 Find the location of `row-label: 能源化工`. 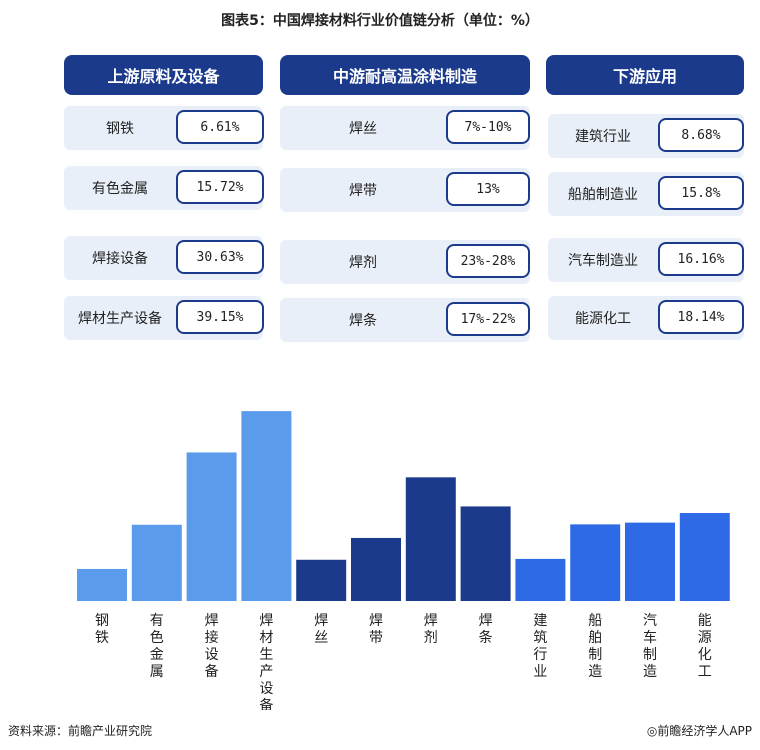

row-label: 能源化工 is located at coordinates (603, 319).